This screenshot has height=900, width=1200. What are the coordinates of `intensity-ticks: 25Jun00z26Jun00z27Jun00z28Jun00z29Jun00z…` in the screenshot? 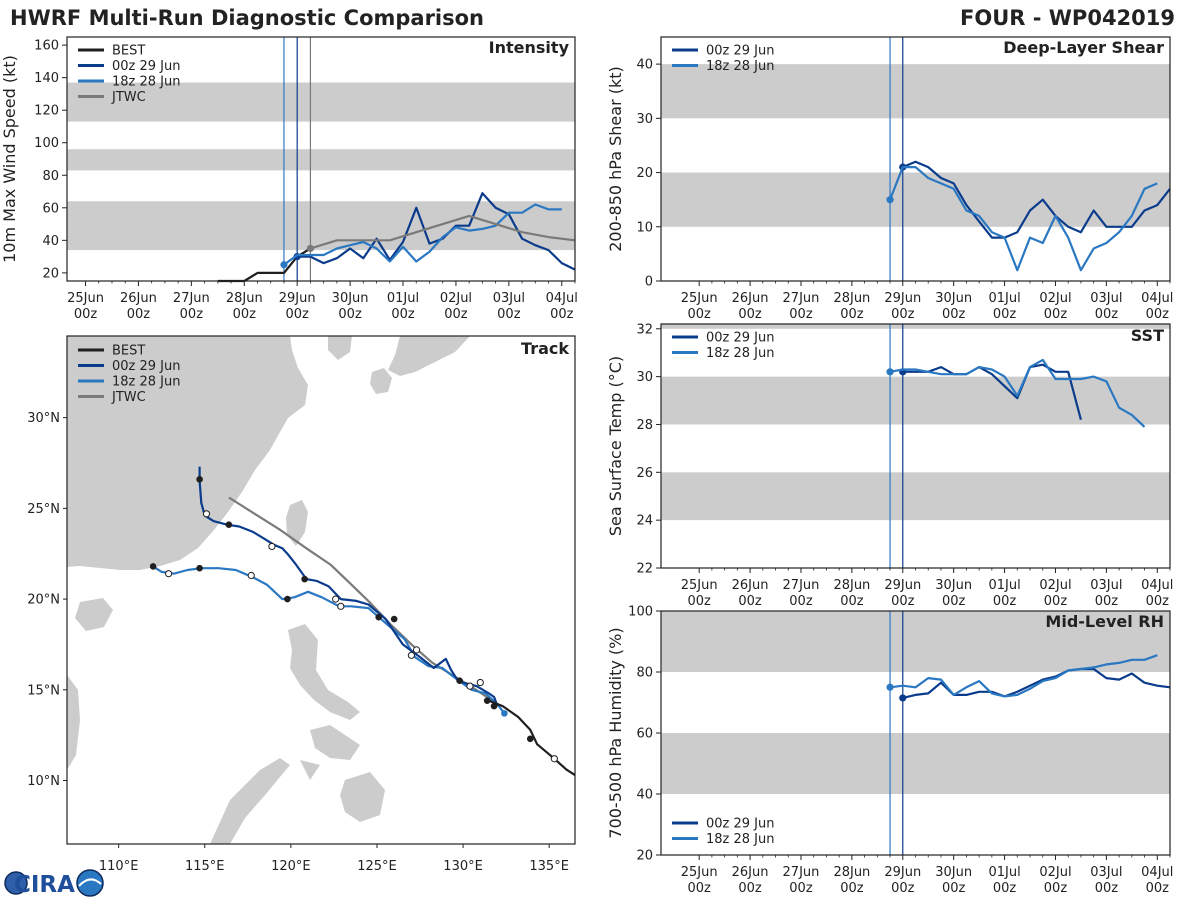 It's located at (306, 180).